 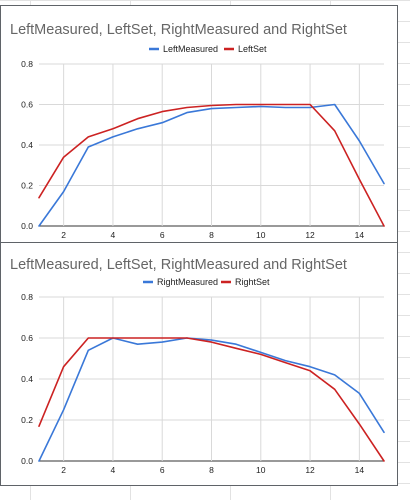 What do you see at coordinates (252, 282) in the screenshot?
I see `legend-label-rightset: RightSet` at bounding box center [252, 282].